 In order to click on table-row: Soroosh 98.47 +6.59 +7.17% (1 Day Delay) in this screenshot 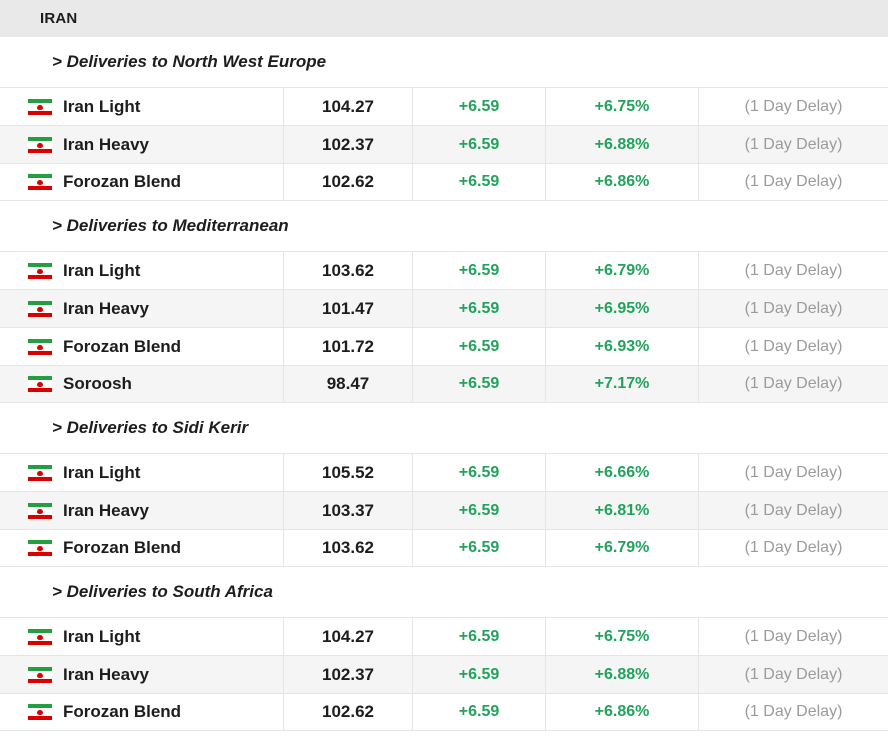, I will do `click(444, 384)`.